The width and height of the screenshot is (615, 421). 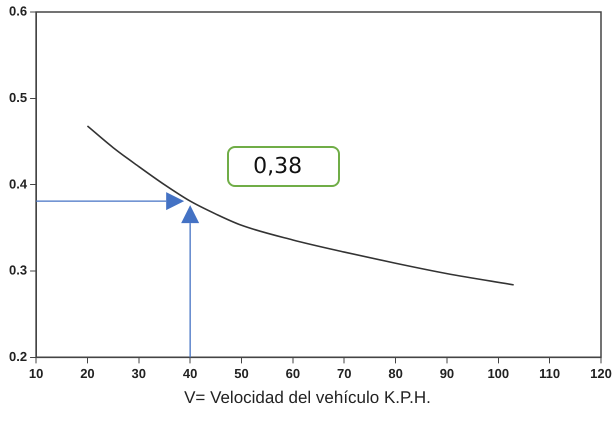 I want to click on x-tick-label: 20, so click(x=87, y=373).